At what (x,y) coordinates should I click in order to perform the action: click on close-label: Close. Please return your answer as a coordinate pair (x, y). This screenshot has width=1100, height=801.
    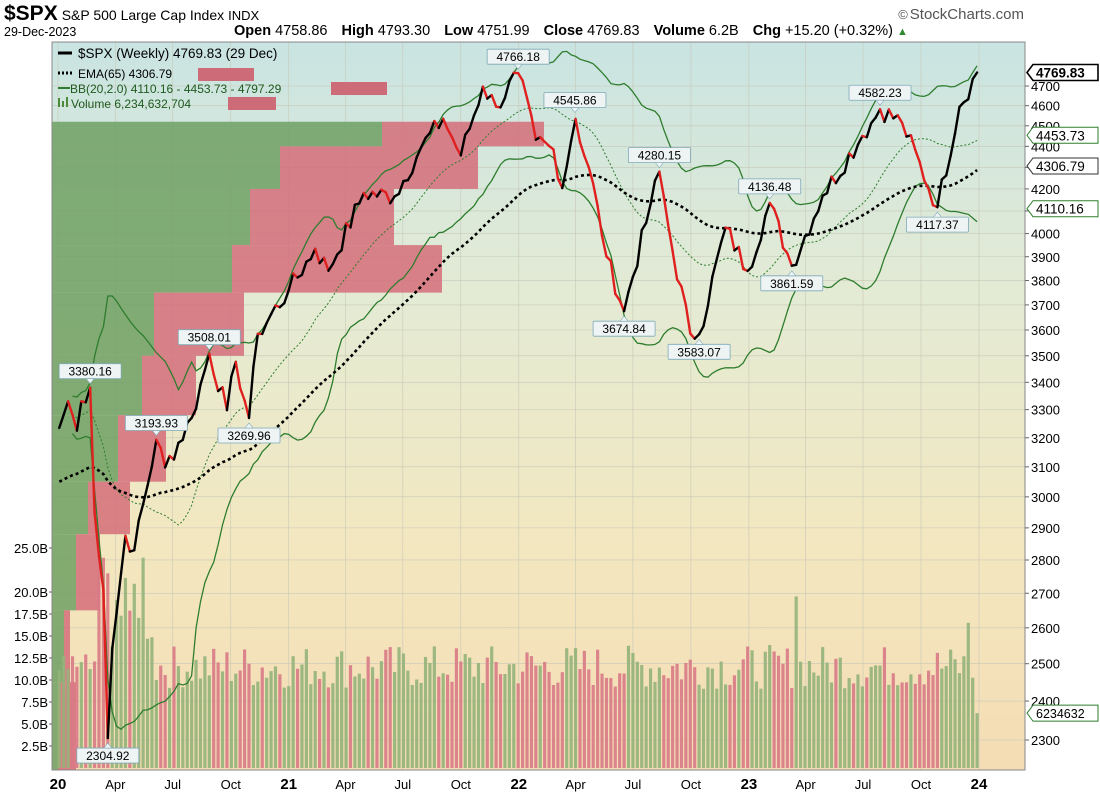
    Looking at the image, I should click on (563, 31).